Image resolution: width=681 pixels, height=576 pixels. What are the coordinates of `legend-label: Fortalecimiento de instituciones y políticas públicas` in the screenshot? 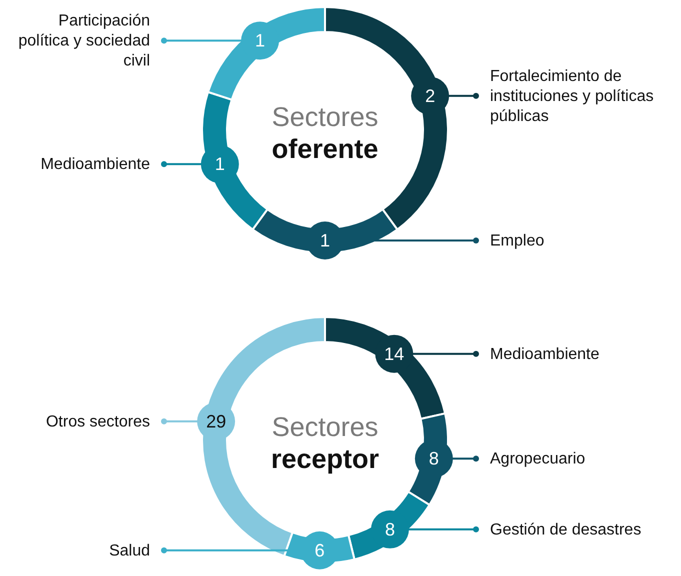 It's located at (572, 96).